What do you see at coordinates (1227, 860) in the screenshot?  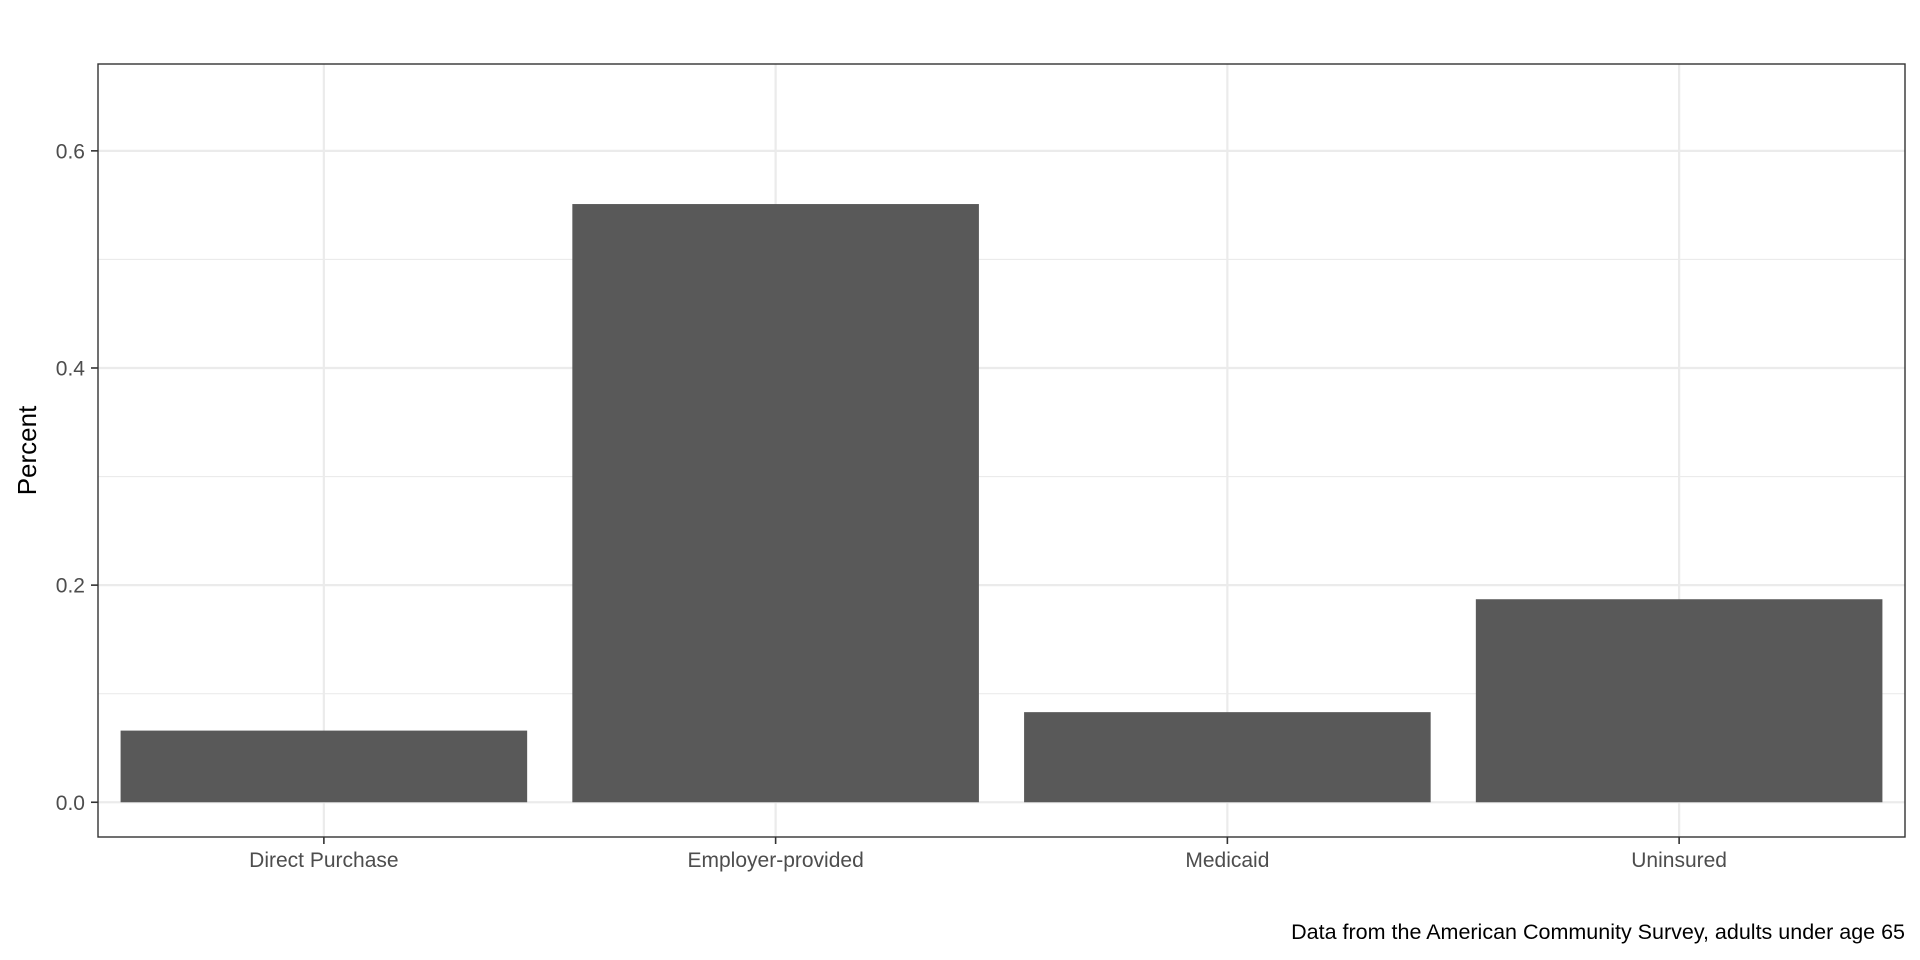 I see `x-tick-label: Medicaid` at bounding box center [1227, 860].